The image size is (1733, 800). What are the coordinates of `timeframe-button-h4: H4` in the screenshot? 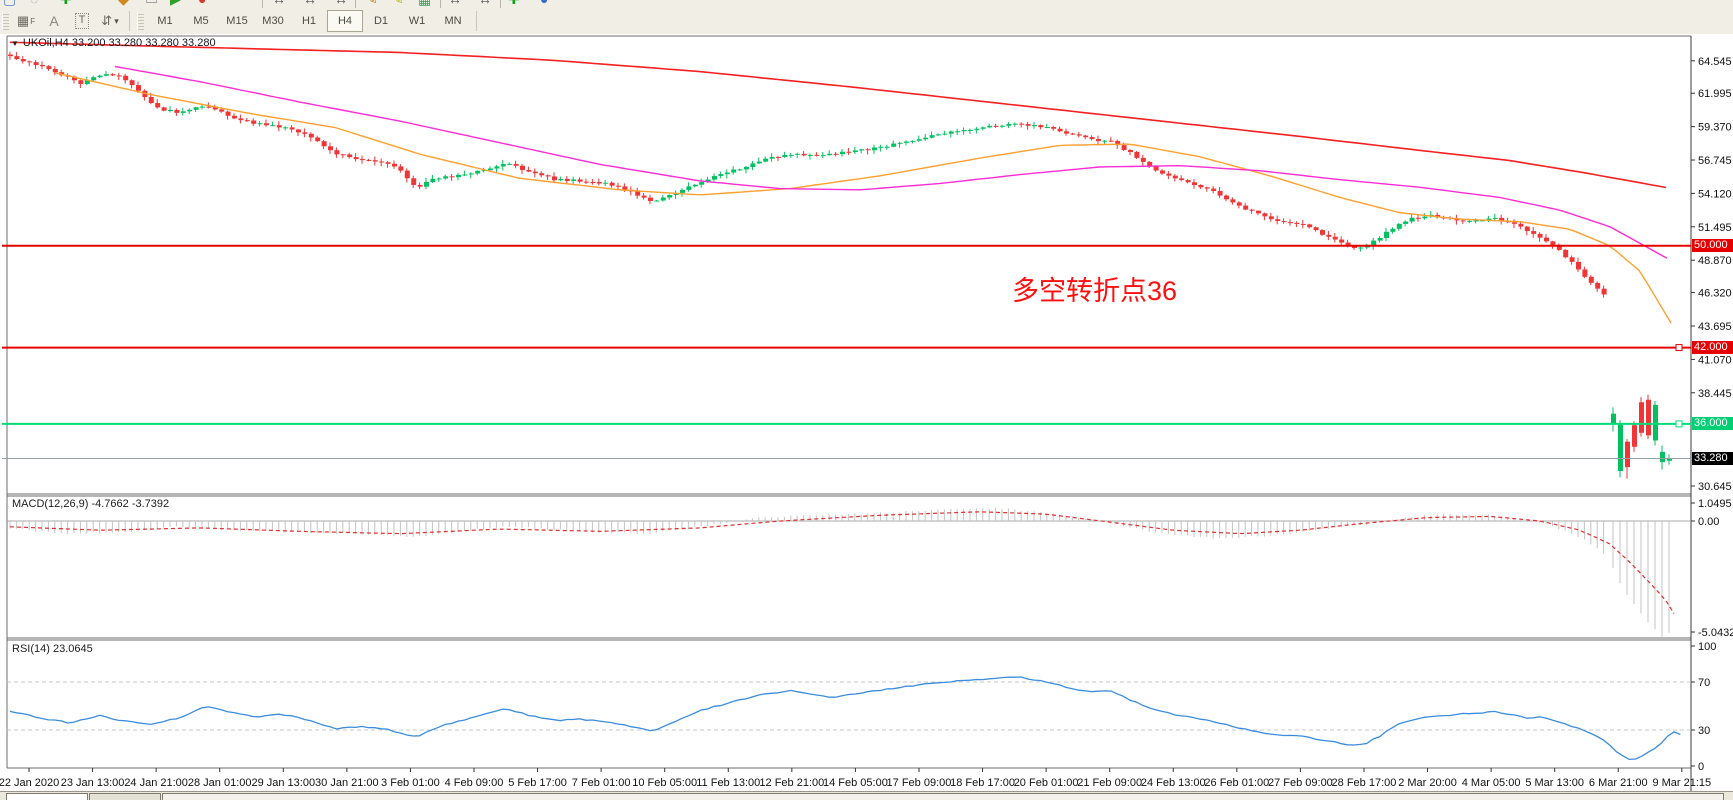 It's located at (345, 21).